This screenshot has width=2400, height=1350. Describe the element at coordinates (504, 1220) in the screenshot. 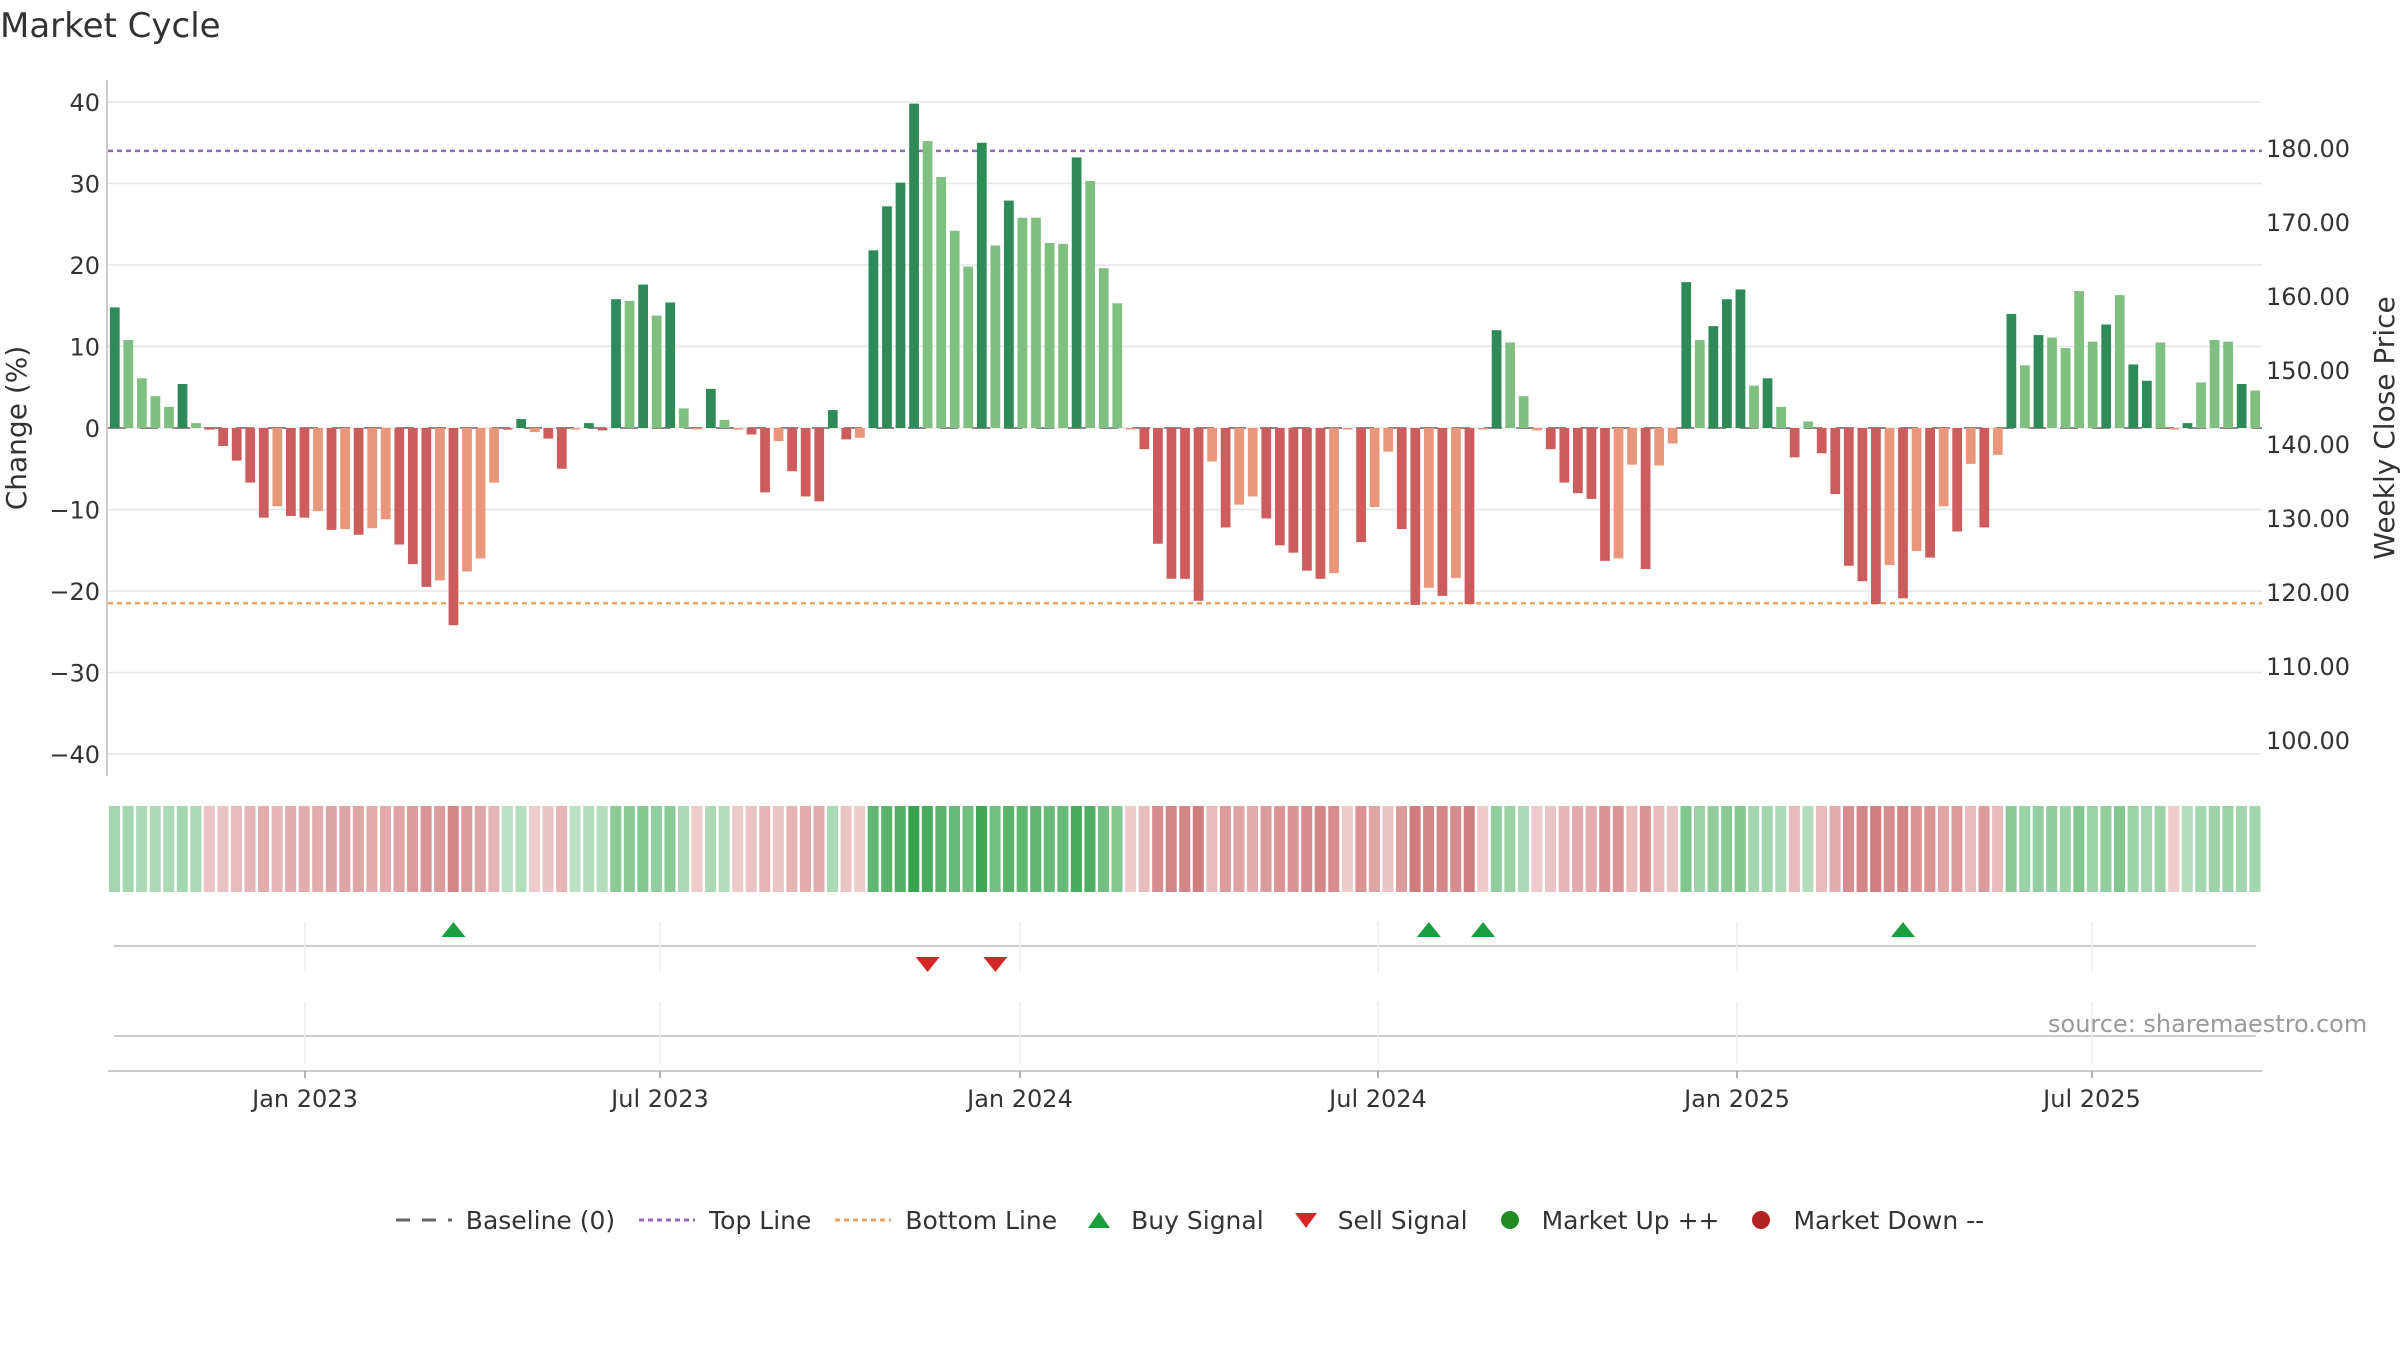

I see `legend-item-baseline: Baseline (0)` at that location.